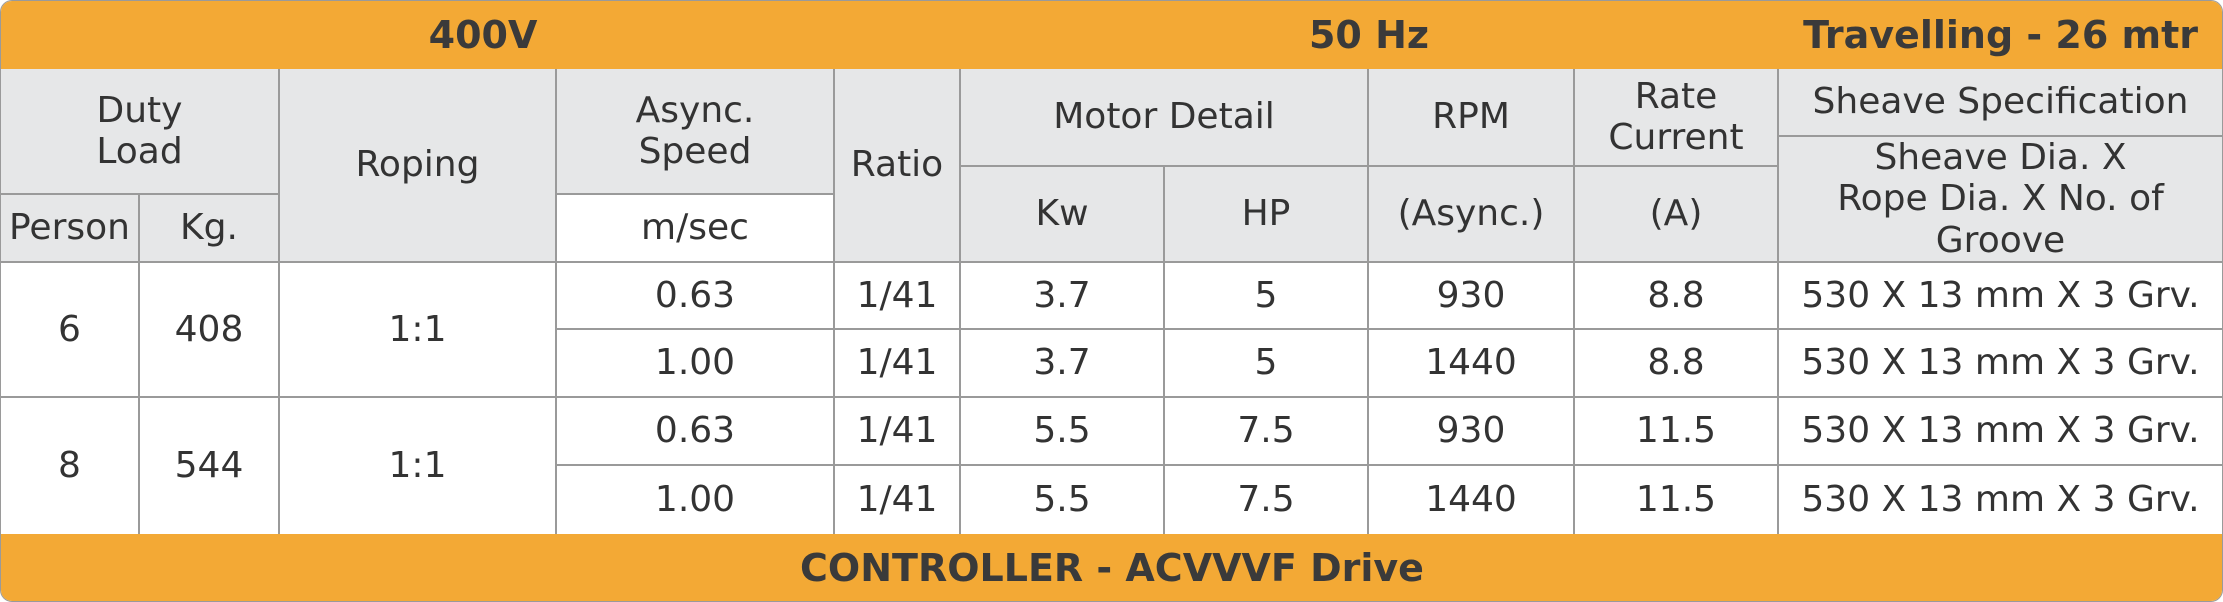  I want to click on header-current-unit: (A), so click(1677, 215).